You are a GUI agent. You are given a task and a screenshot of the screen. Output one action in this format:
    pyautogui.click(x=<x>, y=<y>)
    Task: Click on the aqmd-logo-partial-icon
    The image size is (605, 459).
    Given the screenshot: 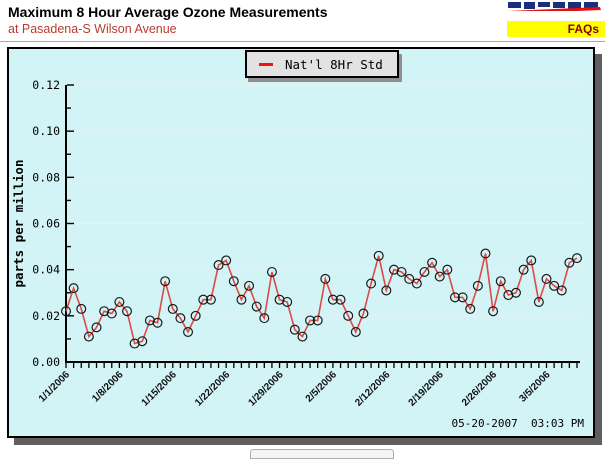 What is the action you would take?
    pyautogui.click(x=554, y=5)
    